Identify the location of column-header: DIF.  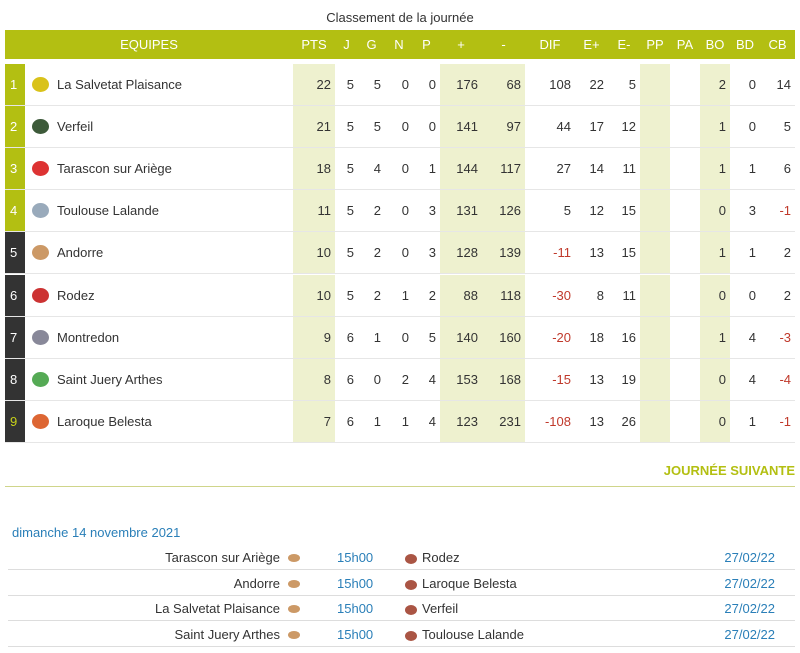
(550, 44).